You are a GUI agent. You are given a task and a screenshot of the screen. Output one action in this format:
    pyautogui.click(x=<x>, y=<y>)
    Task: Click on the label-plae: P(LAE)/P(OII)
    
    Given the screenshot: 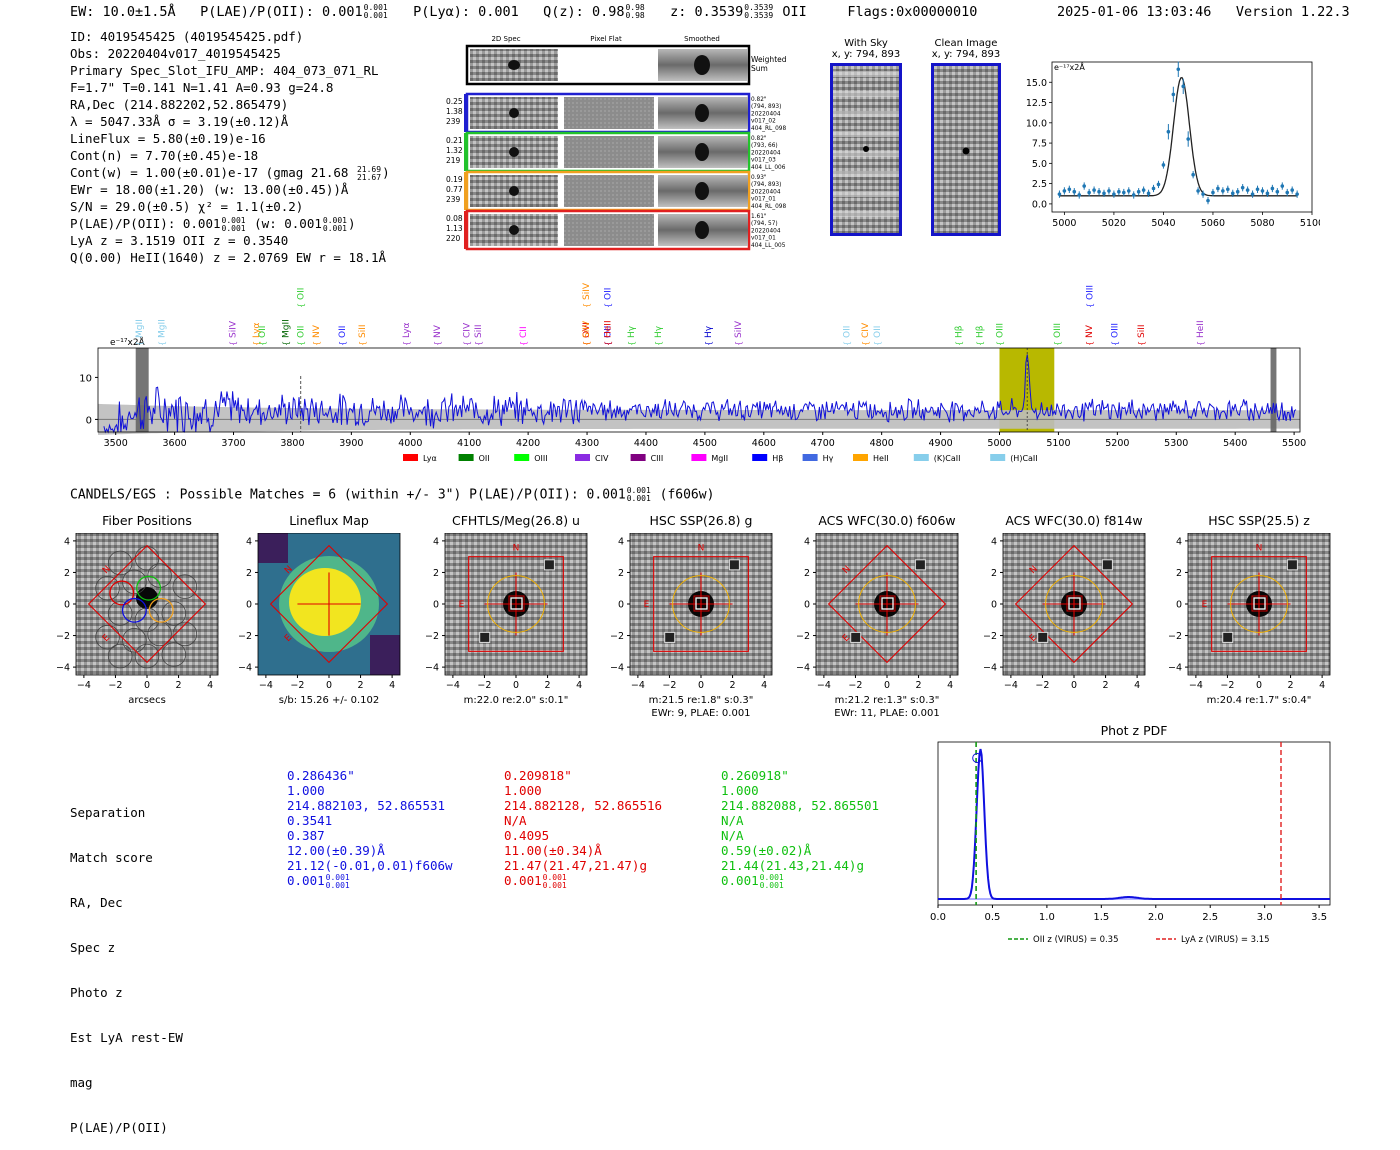 What is the action you would take?
    pyautogui.click(x=119, y=1127)
    